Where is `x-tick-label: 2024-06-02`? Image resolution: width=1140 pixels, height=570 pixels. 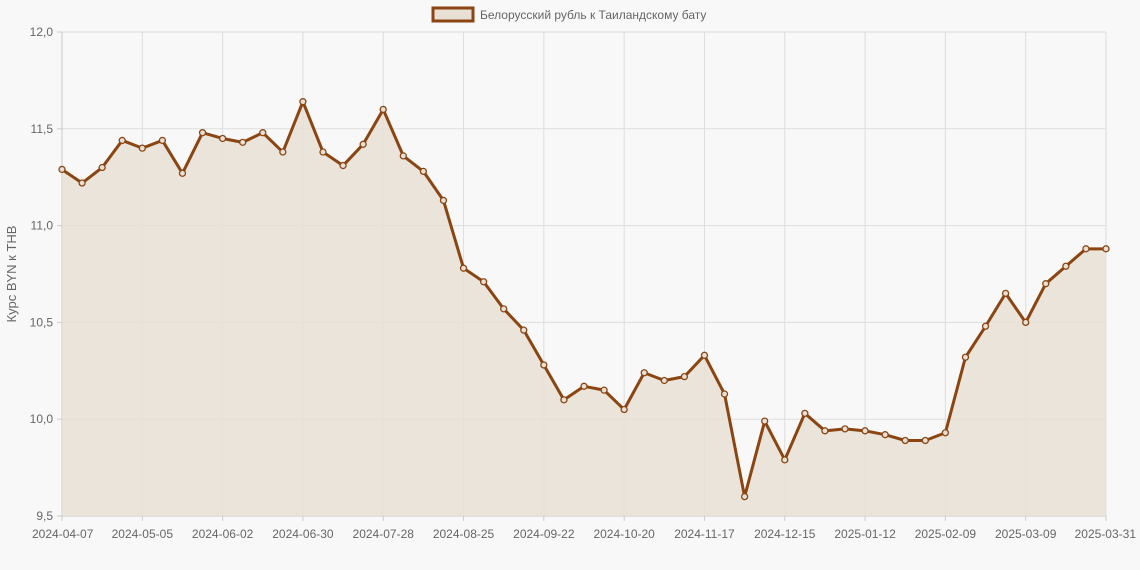 x-tick-label: 2024-06-02 is located at coordinates (223, 534).